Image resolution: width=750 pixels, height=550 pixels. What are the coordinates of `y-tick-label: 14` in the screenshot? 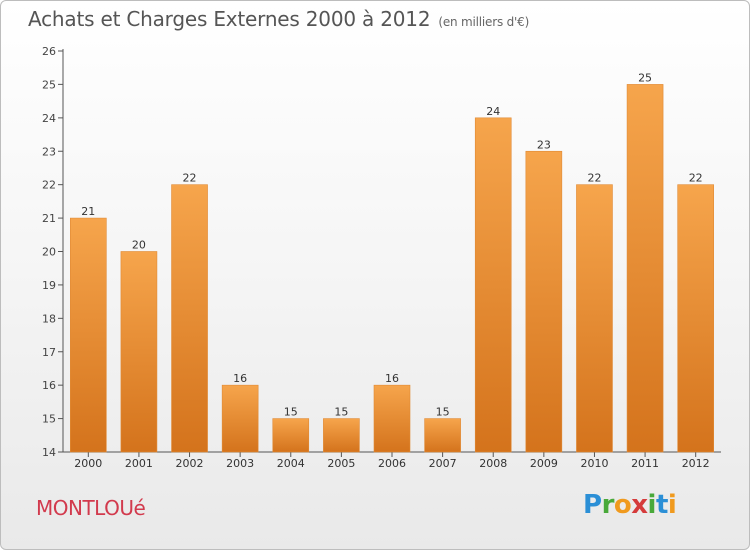 It's located at (49, 452).